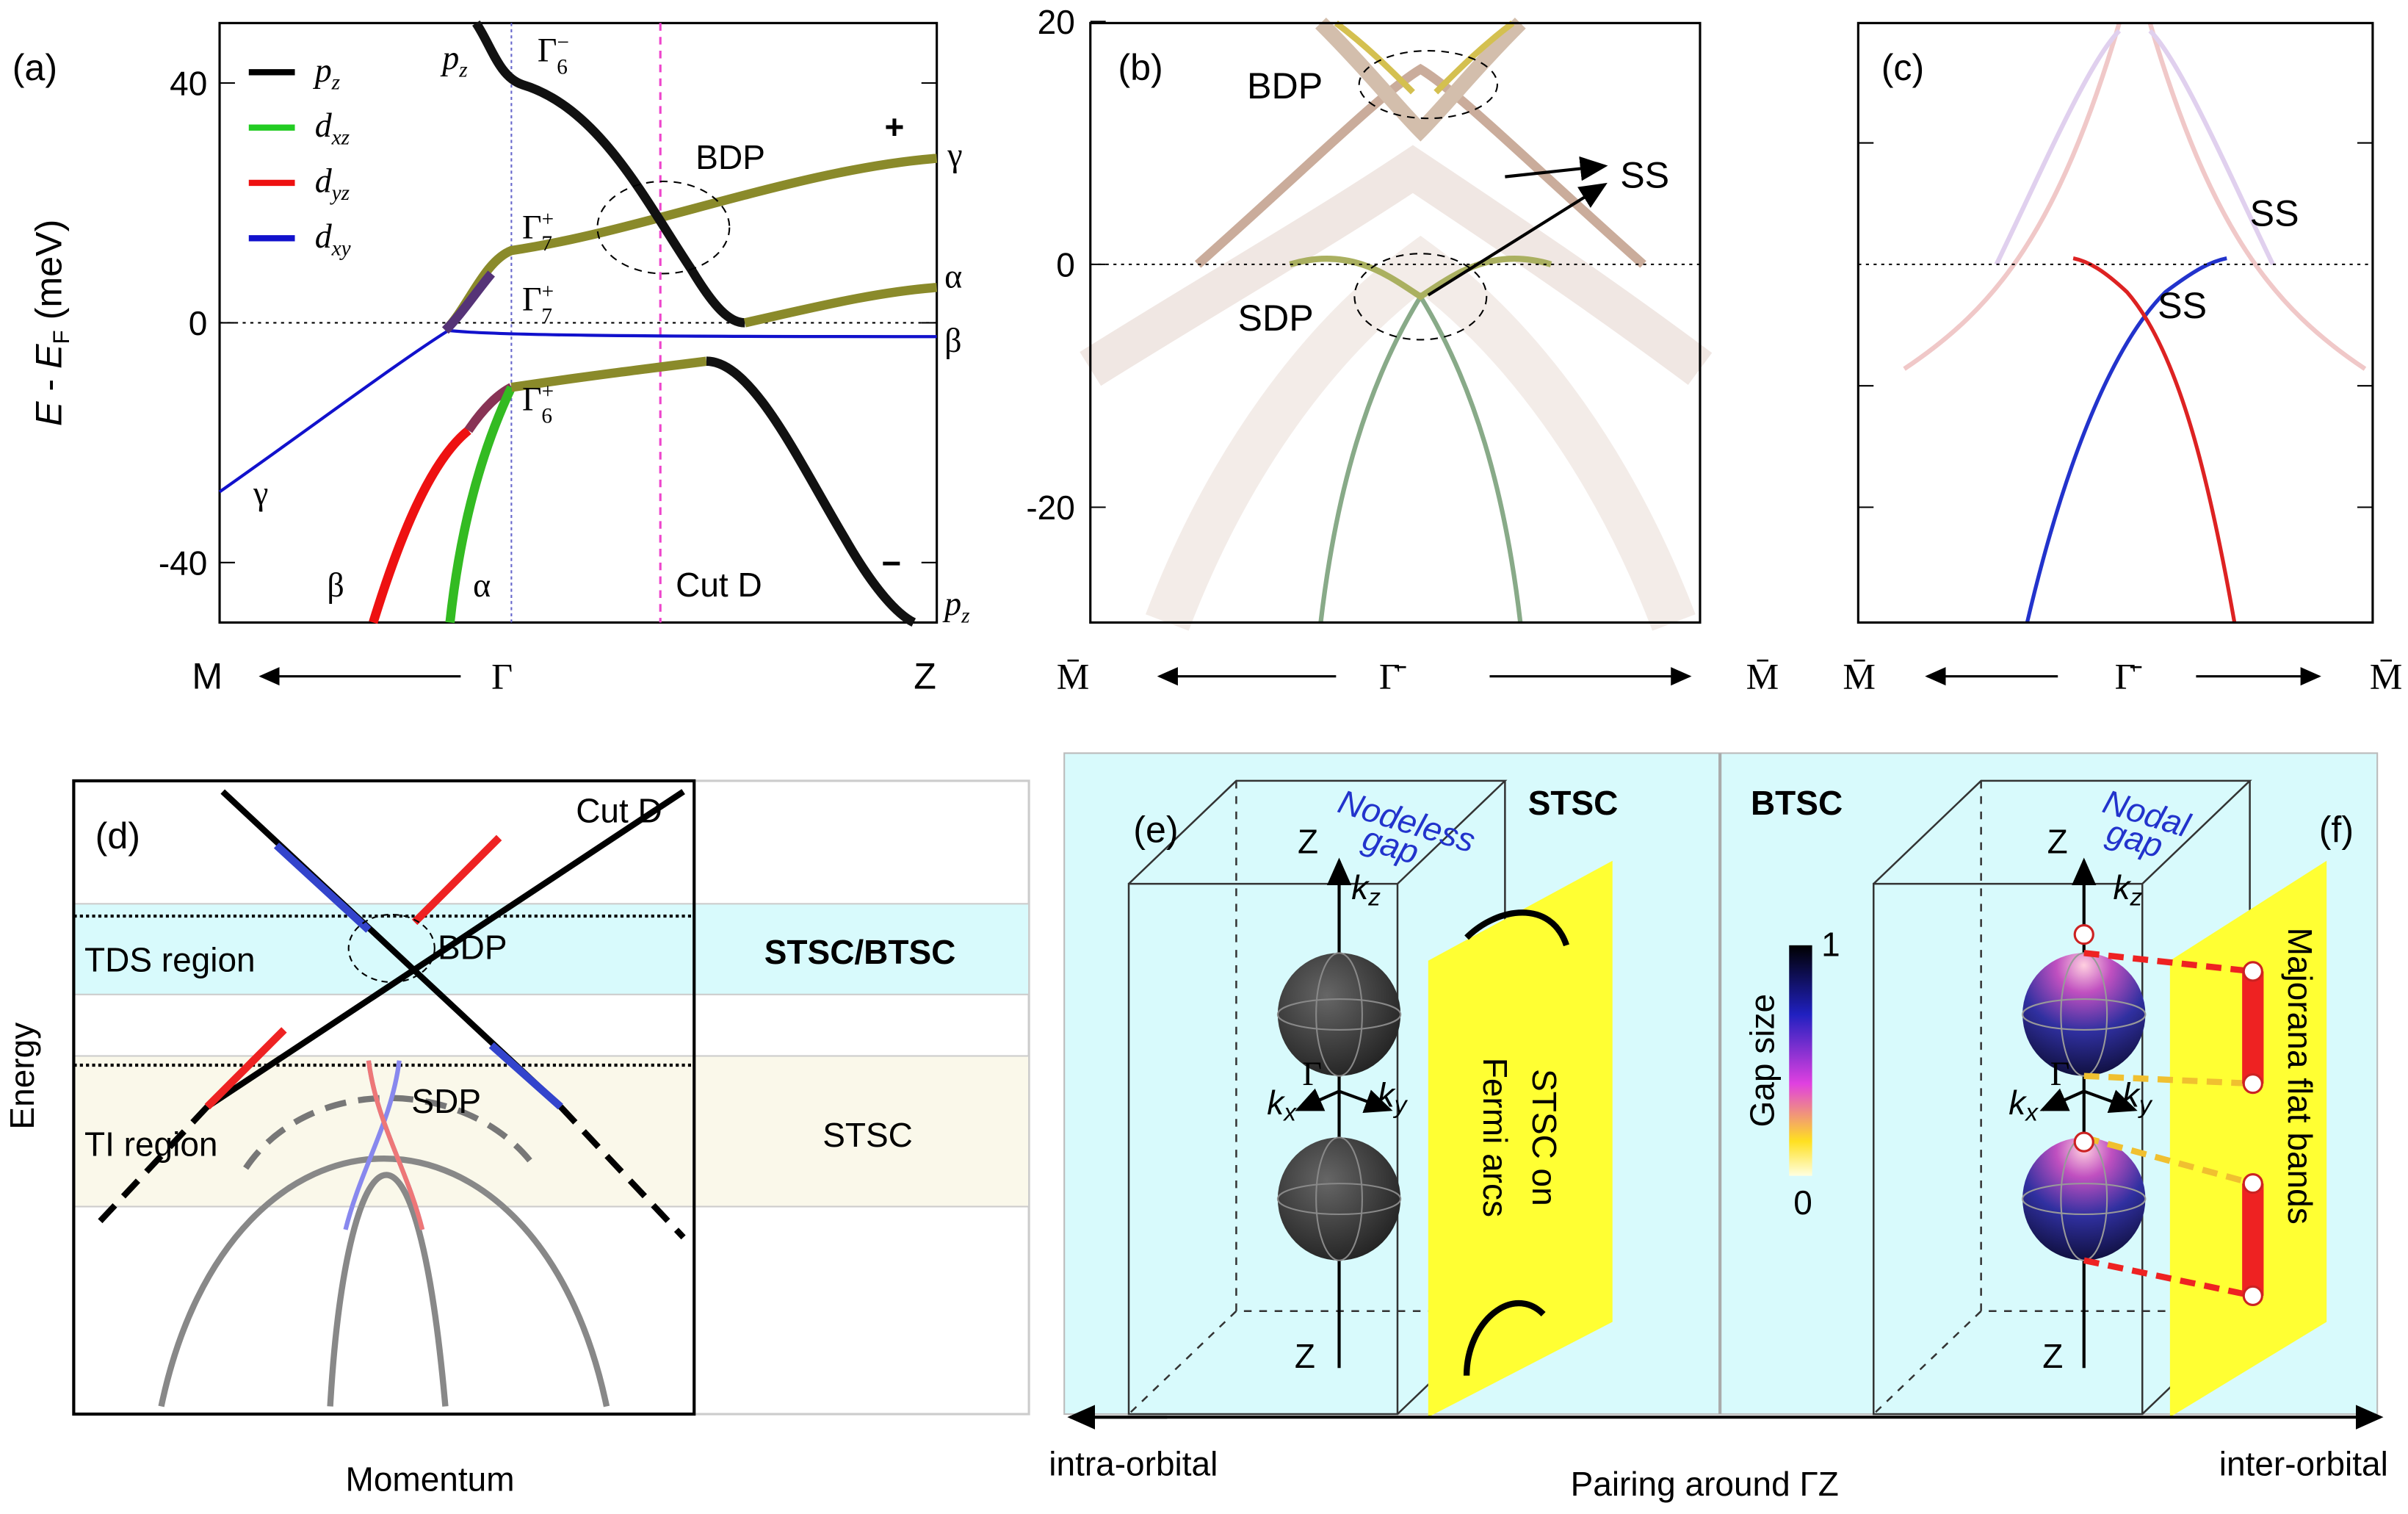  What do you see at coordinates (340, 138) in the screenshot?
I see `legend-sub: xz` at bounding box center [340, 138].